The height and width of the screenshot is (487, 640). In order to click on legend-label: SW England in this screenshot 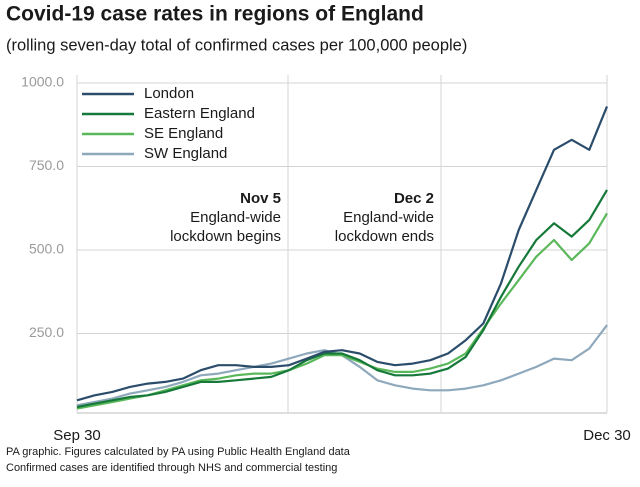, I will do `click(185, 153)`.